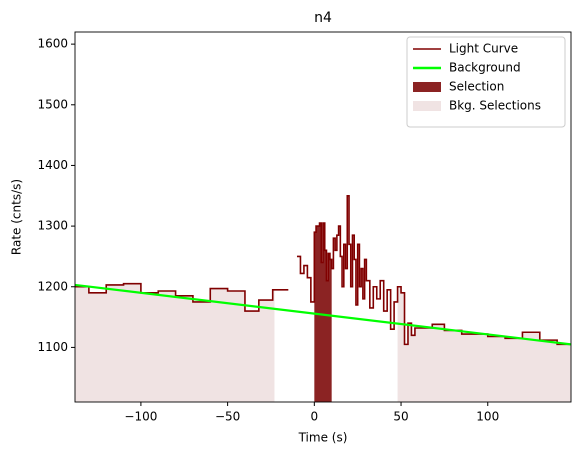 The image size is (584, 459). What do you see at coordinates (323, 18) in the screenshot?
I see `chart-title: n4` at bounding box center [323, 18].